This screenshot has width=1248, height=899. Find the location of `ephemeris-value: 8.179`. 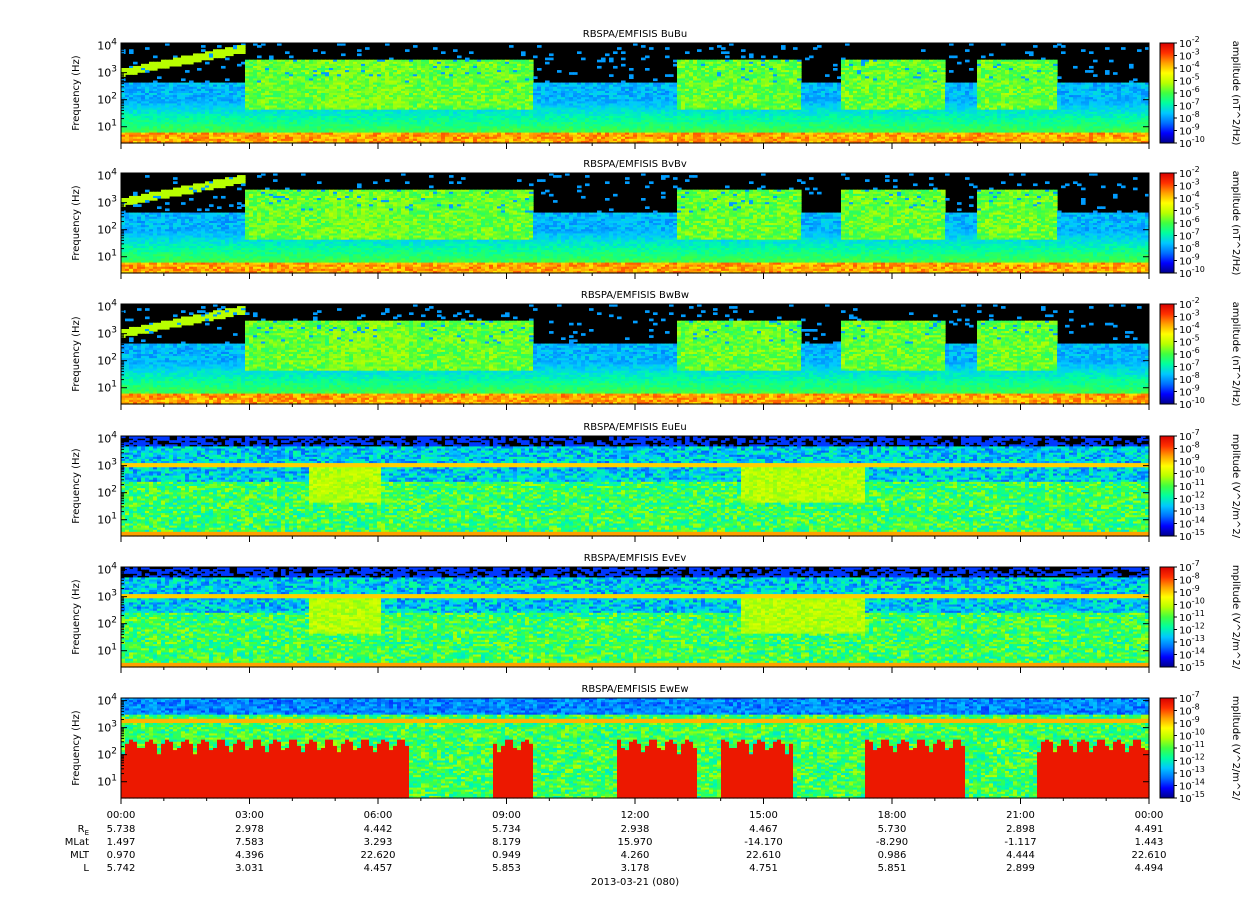

ephemeris-value: 8.179 is located at coordinates (506, 842).